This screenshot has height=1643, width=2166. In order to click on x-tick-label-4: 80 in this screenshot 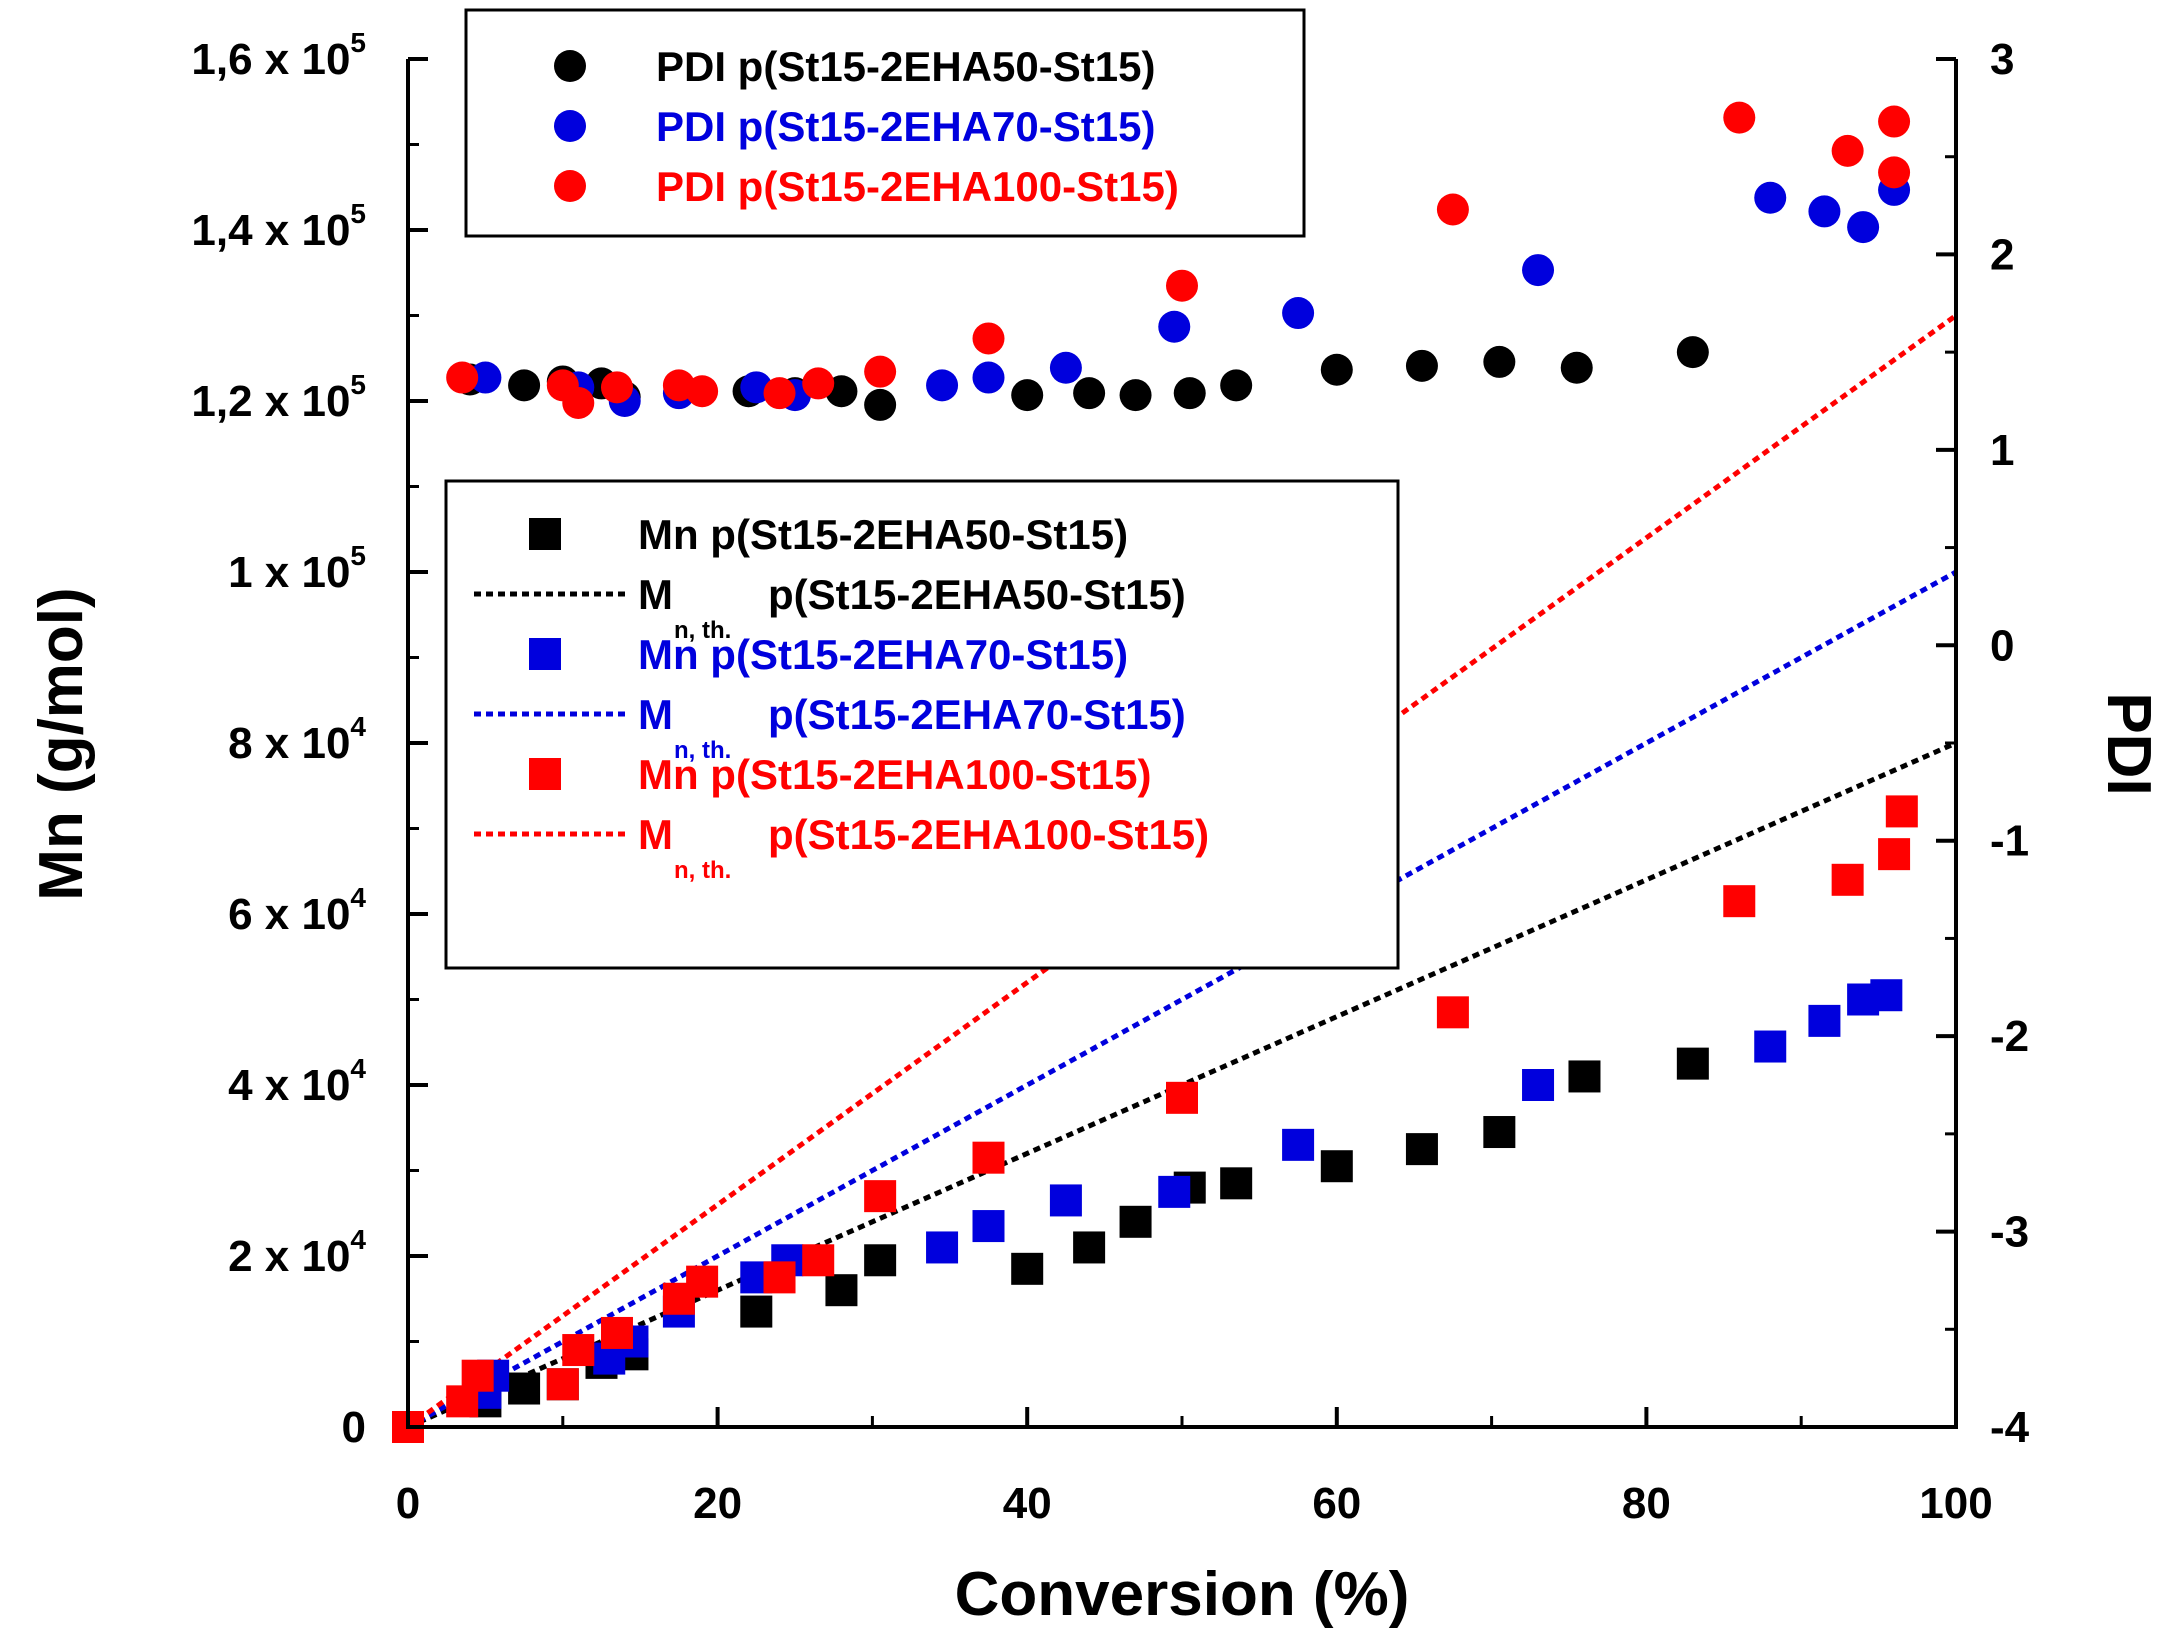, I will do `click(1646, 1503)`.